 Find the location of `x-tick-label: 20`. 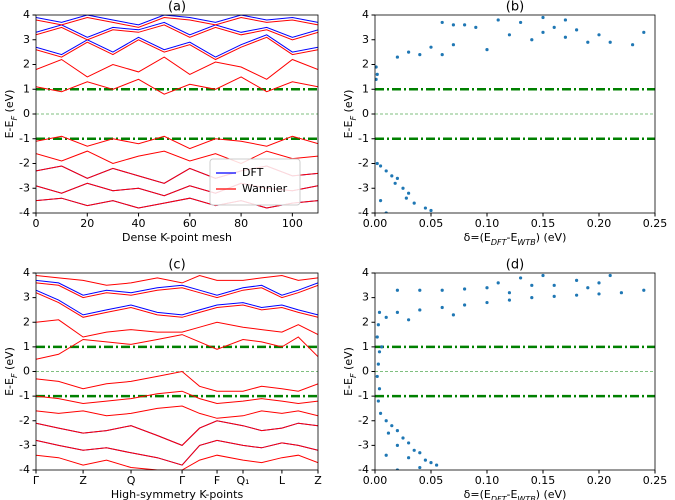

x-tick-label: 20 is located at coordinates (87, 223).